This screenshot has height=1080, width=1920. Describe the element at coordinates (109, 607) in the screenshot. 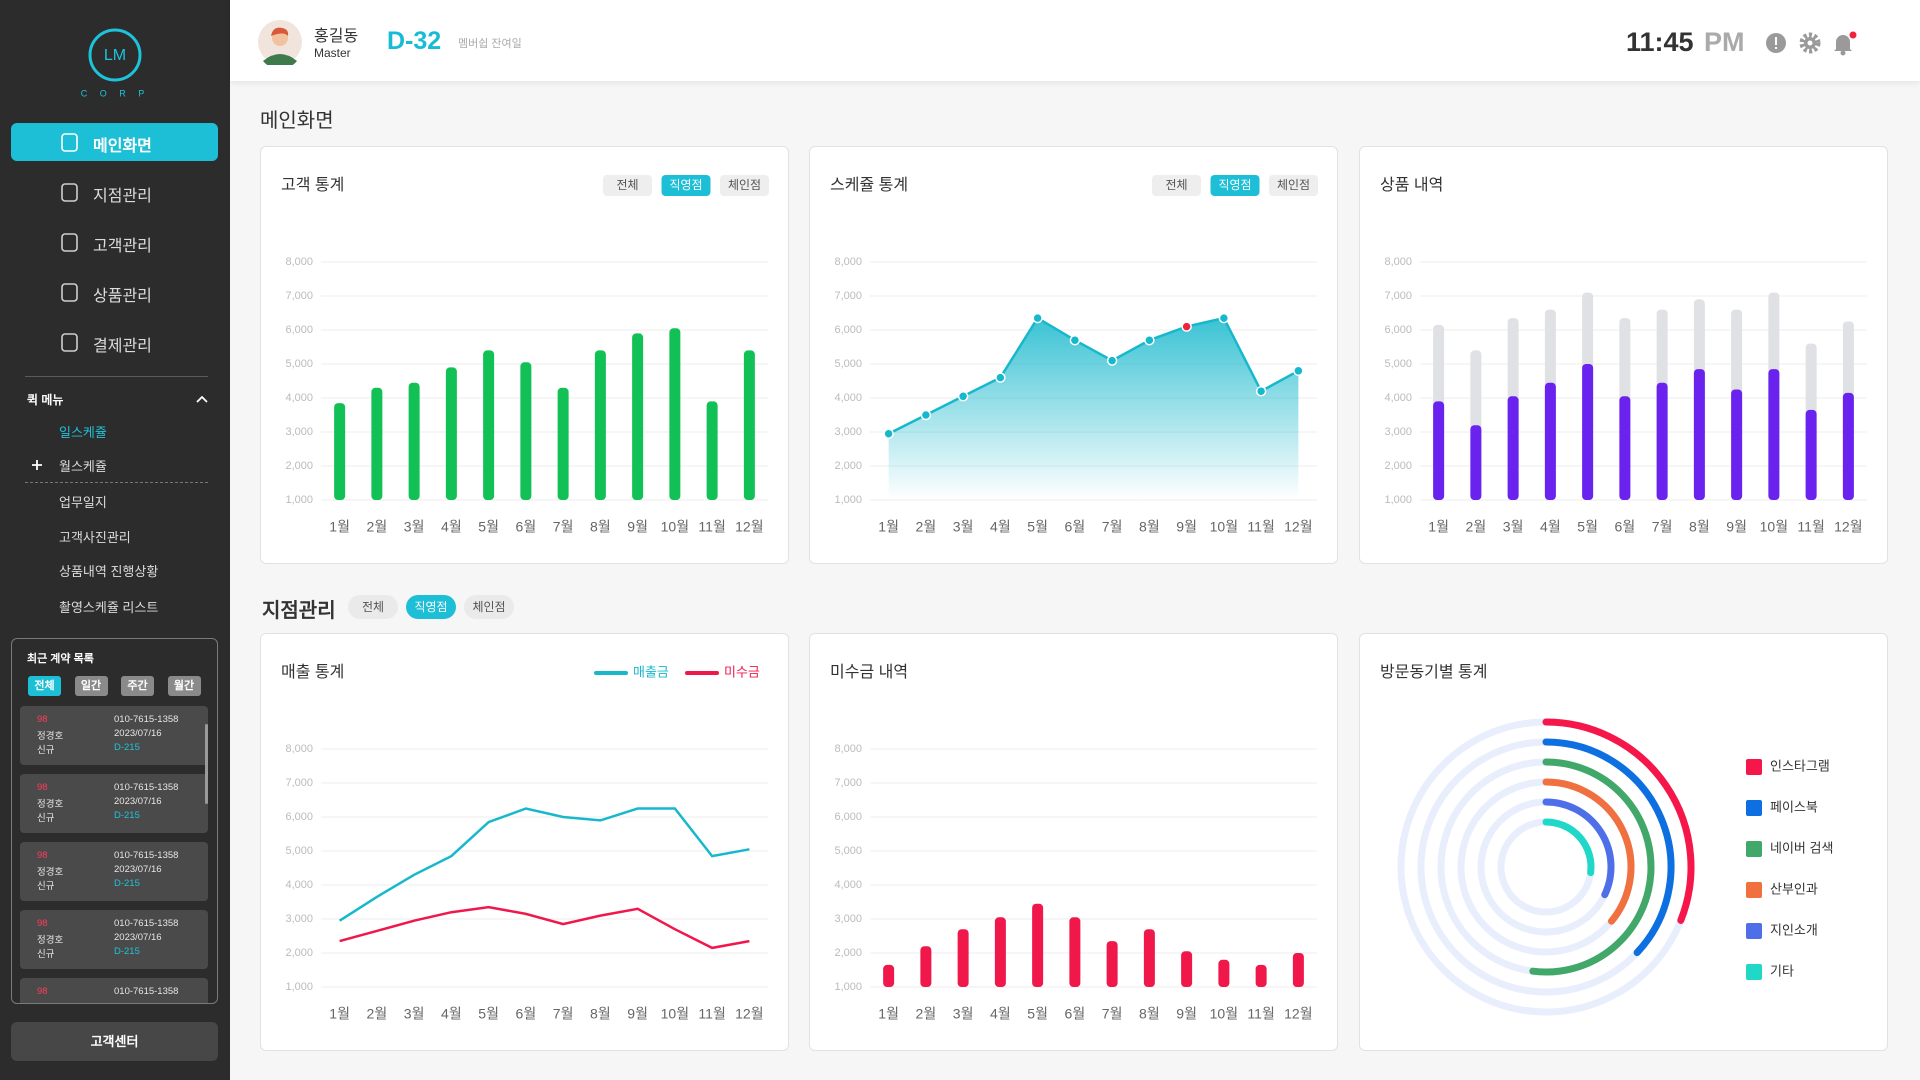

I see `quick-menu-item: 촬영스케쥴 리스트` at that location.